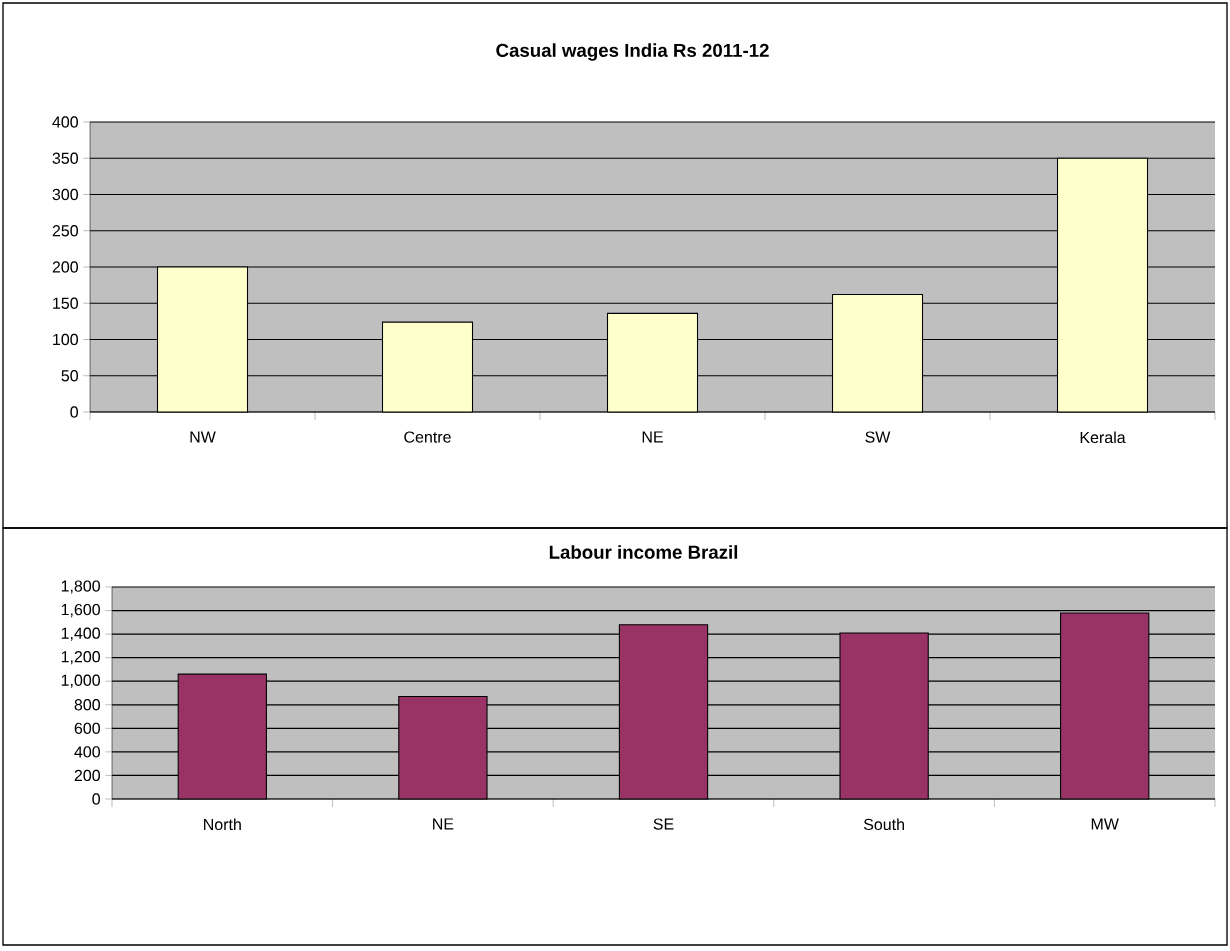  I want to click on x-tick-label: Kerala, so click(1103, 437).